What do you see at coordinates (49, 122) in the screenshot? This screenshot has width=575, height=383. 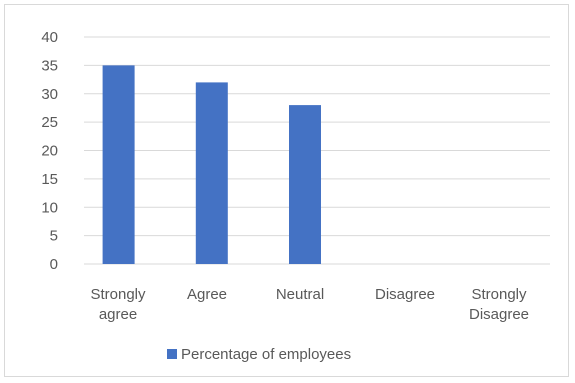 I see `y-tick-label: 25` at bounding box center [49, 122].